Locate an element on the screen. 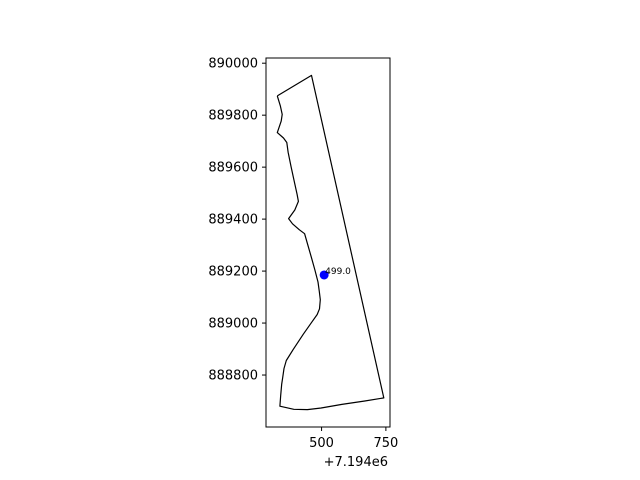 The width and height of the screenshot is (640, 480). y-tick-label: 889800 is located at coordinates (233, 116).